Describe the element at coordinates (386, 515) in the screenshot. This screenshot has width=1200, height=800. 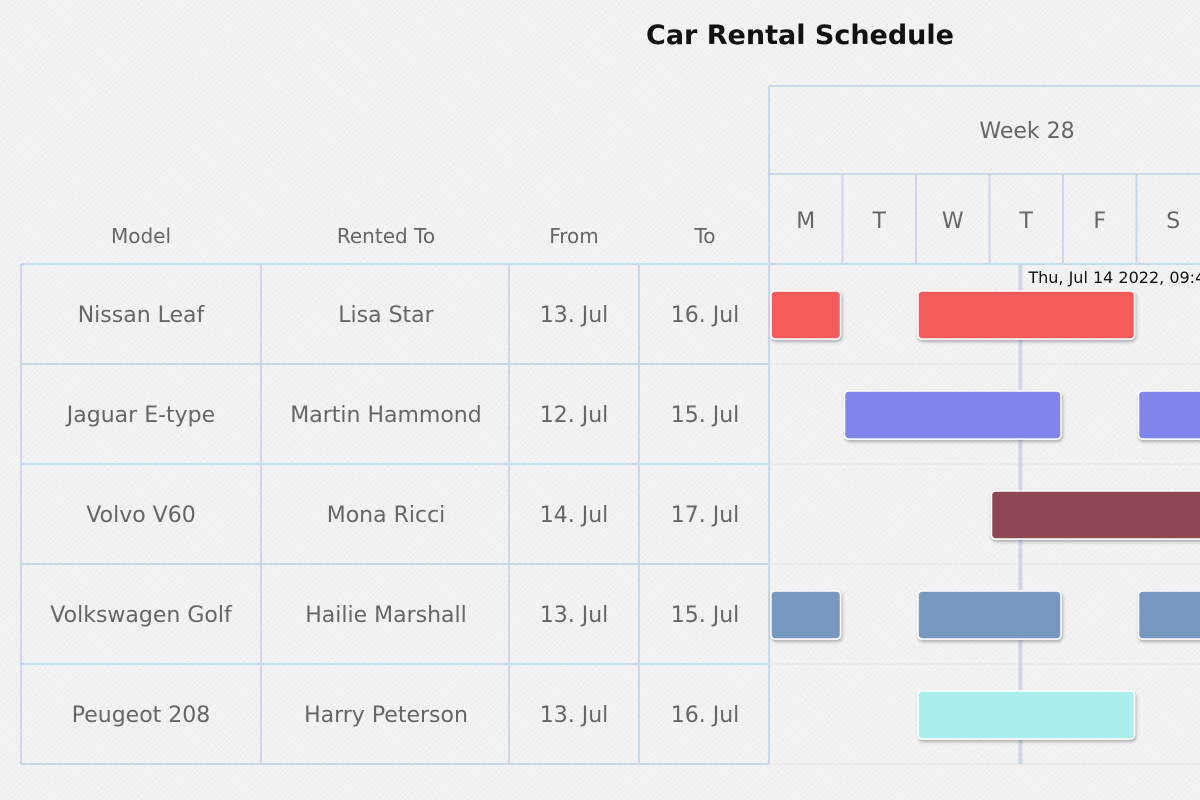
I see `table-cell-rented-to: Mona Ricci` at that location.